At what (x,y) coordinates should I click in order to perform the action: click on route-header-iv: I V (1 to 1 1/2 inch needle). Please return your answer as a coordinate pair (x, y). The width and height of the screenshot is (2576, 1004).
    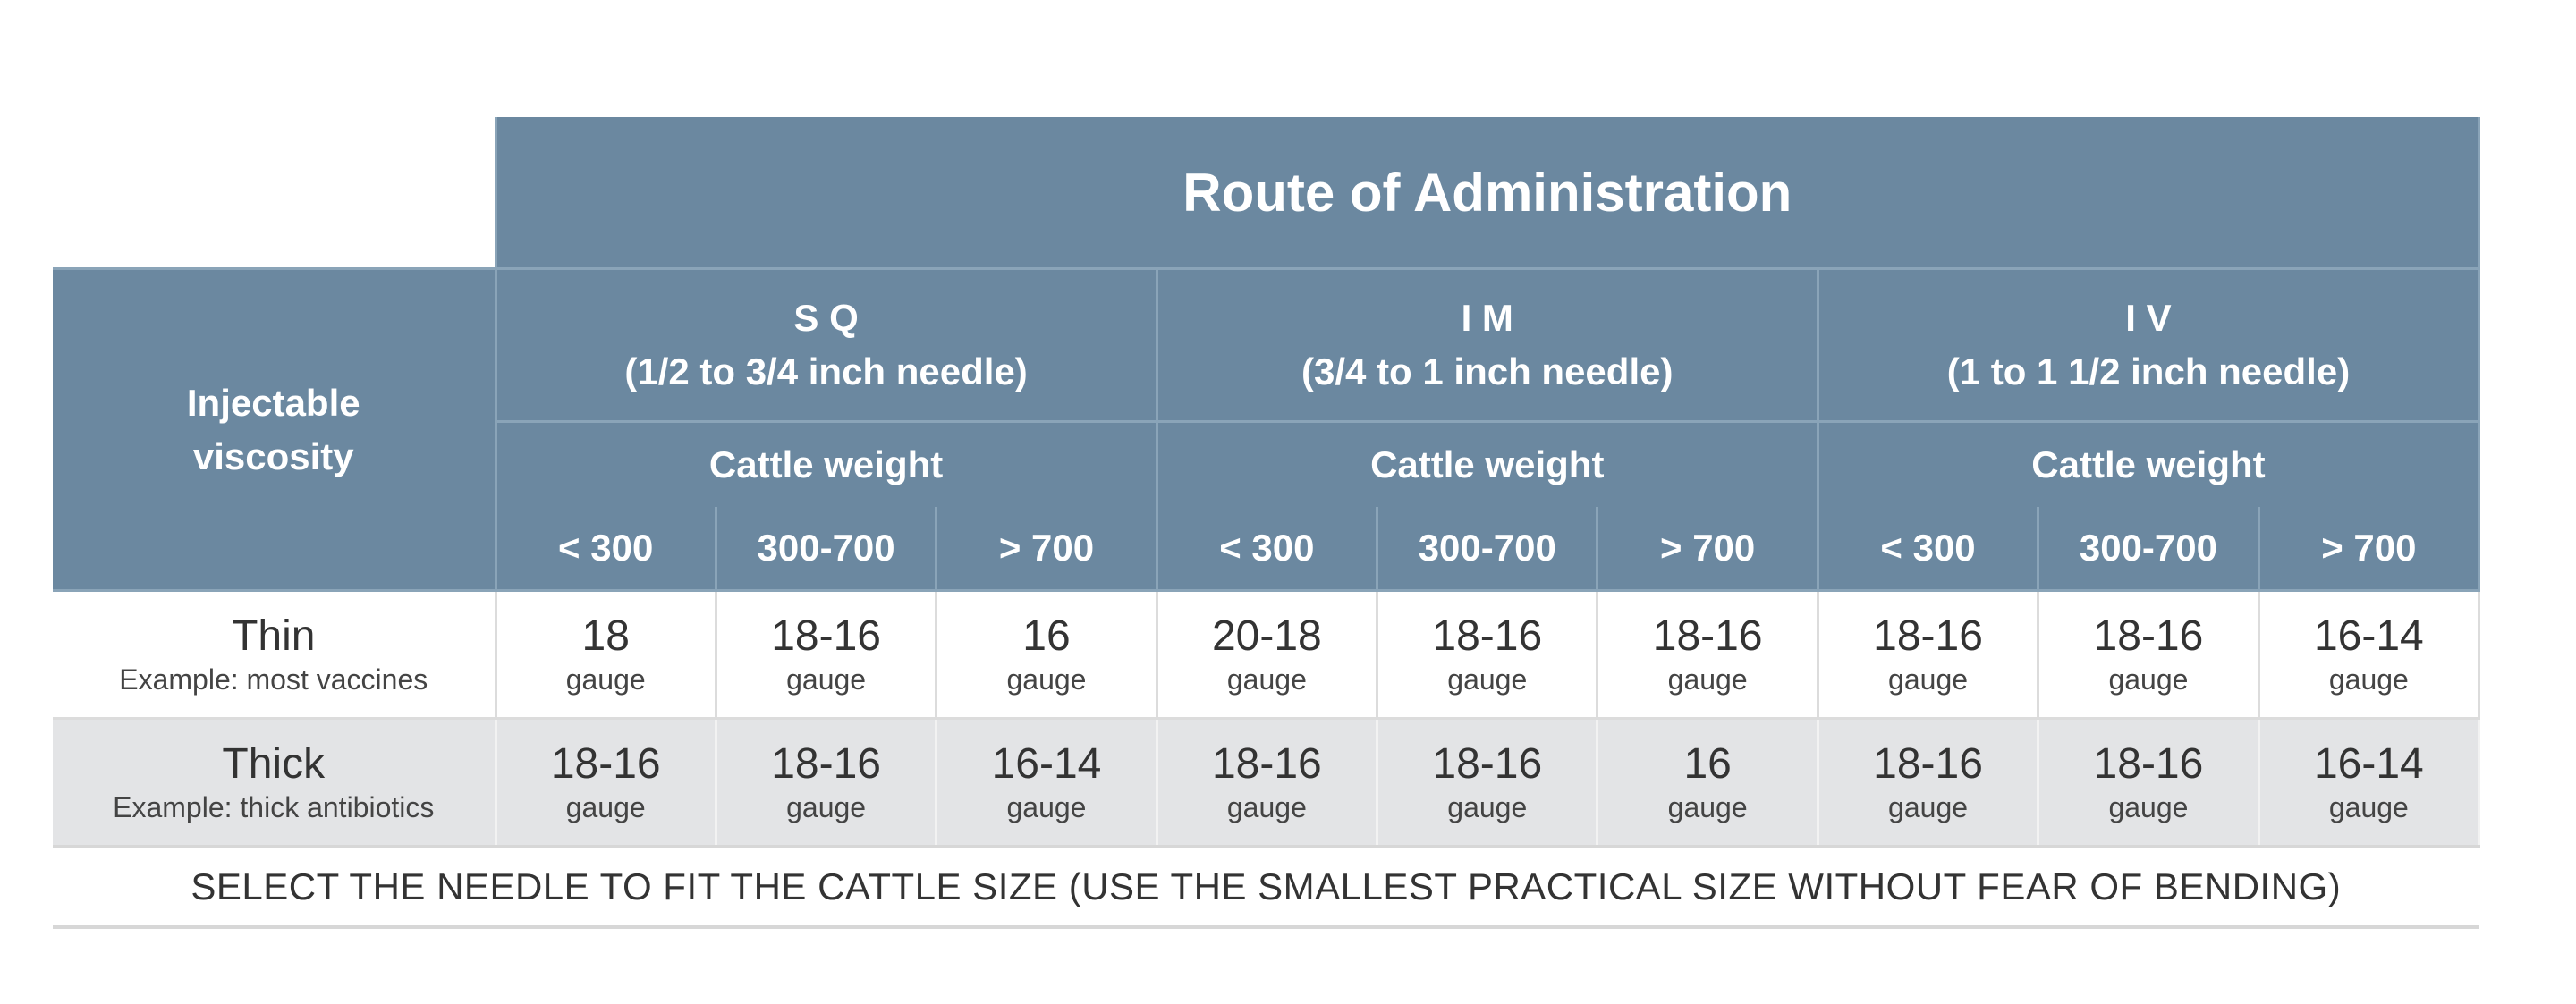
    Looking at the image, I should click on (2148, 345).